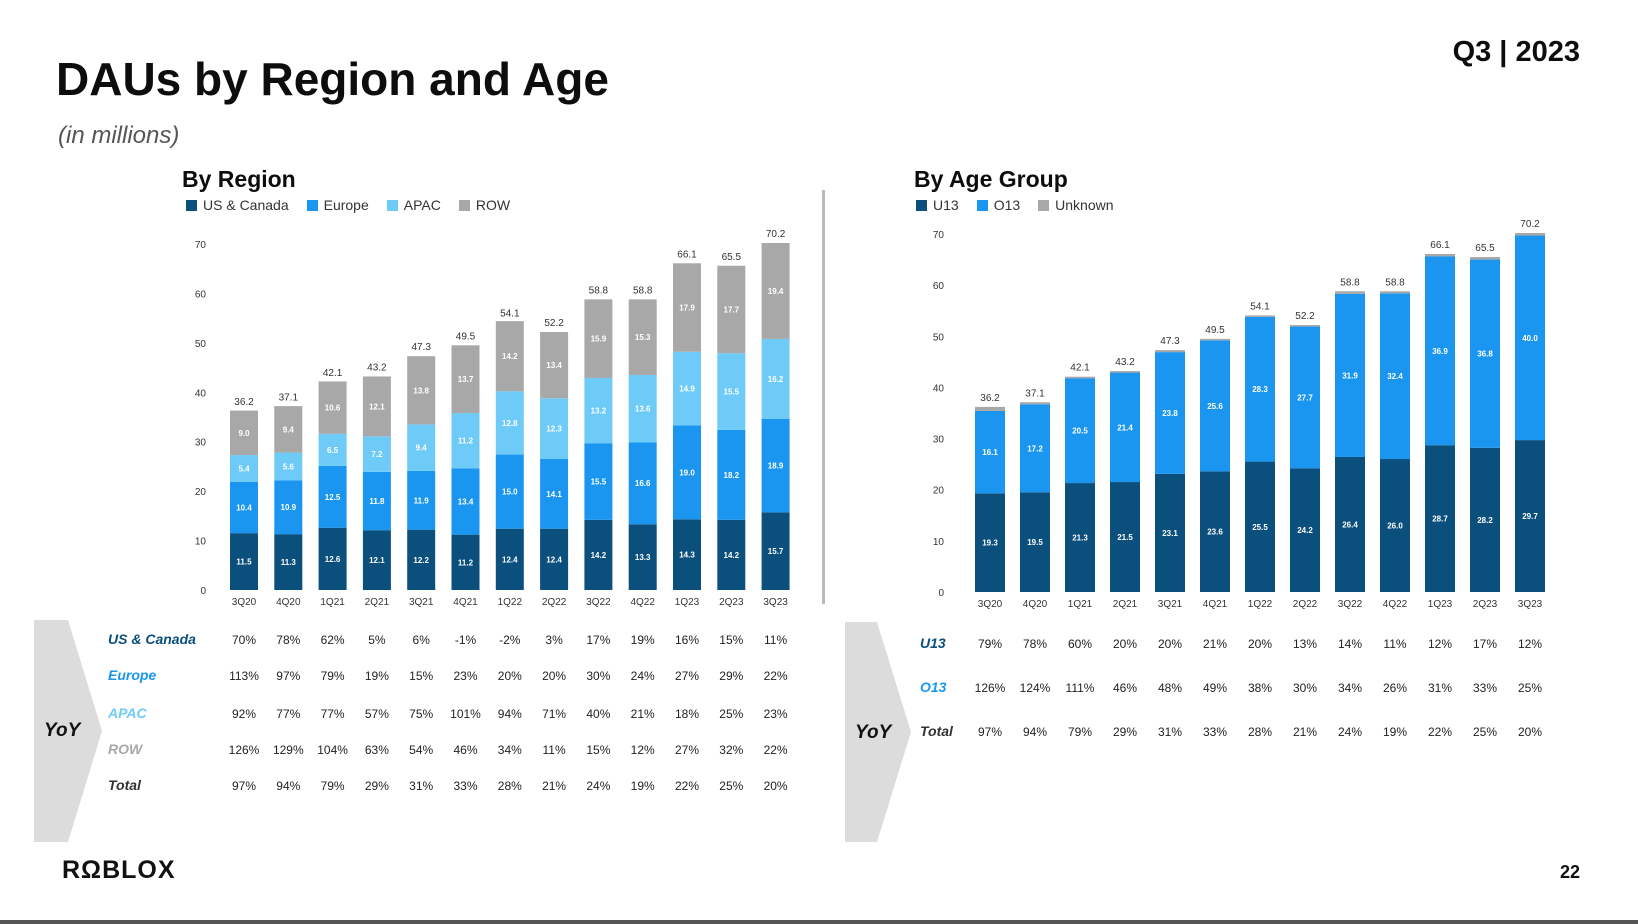 The width and height of the screenshot is (1638, 924). What do you see at coordinates (1080, 688) in the screenshot?
I see `yoy-cell: 111%` at bounding box center [1080, 688].